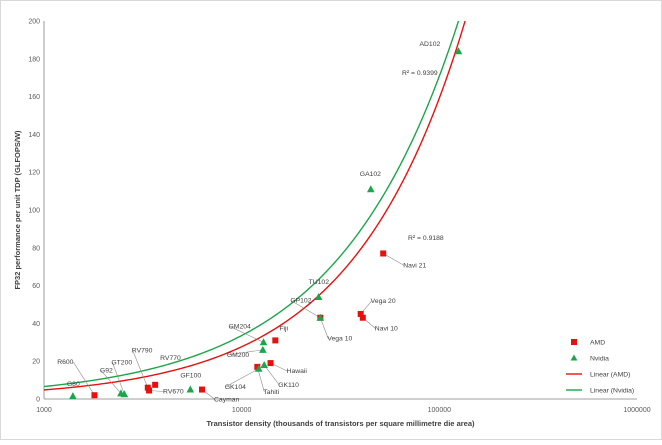  Describe the element at coordinates (142, 351) in the screenshot. I see `point-label: RV790` at that location.